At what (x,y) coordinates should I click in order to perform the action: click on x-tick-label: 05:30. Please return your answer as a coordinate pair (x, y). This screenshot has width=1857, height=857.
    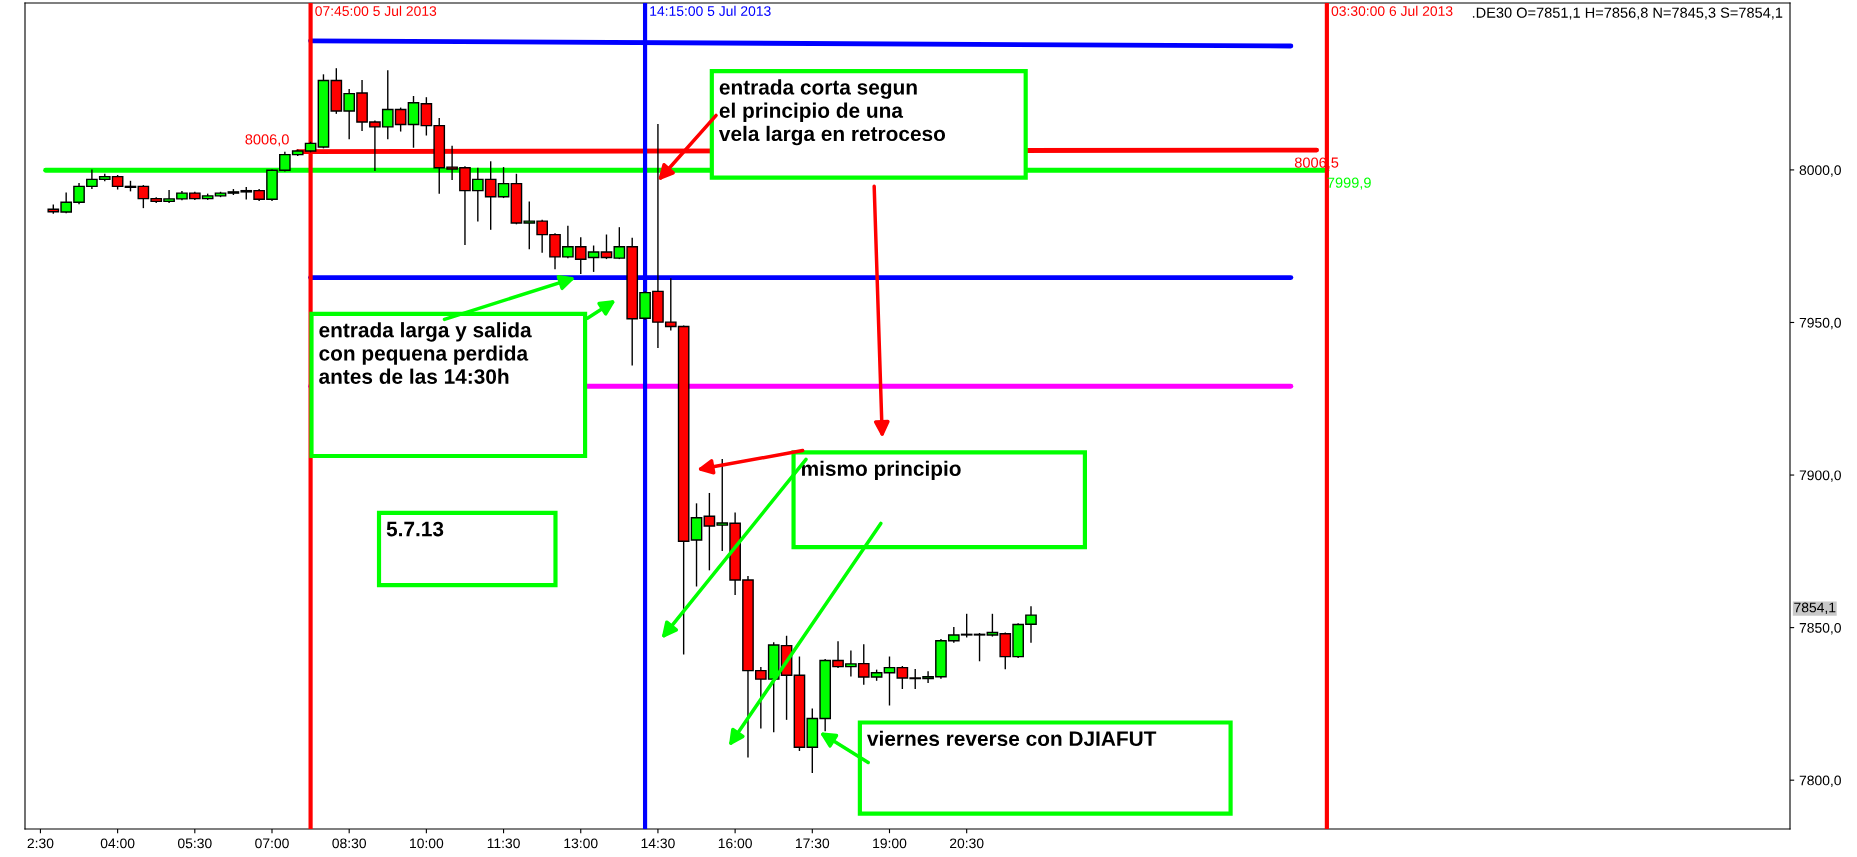
    Looking at the image, I should click on (194, 843).